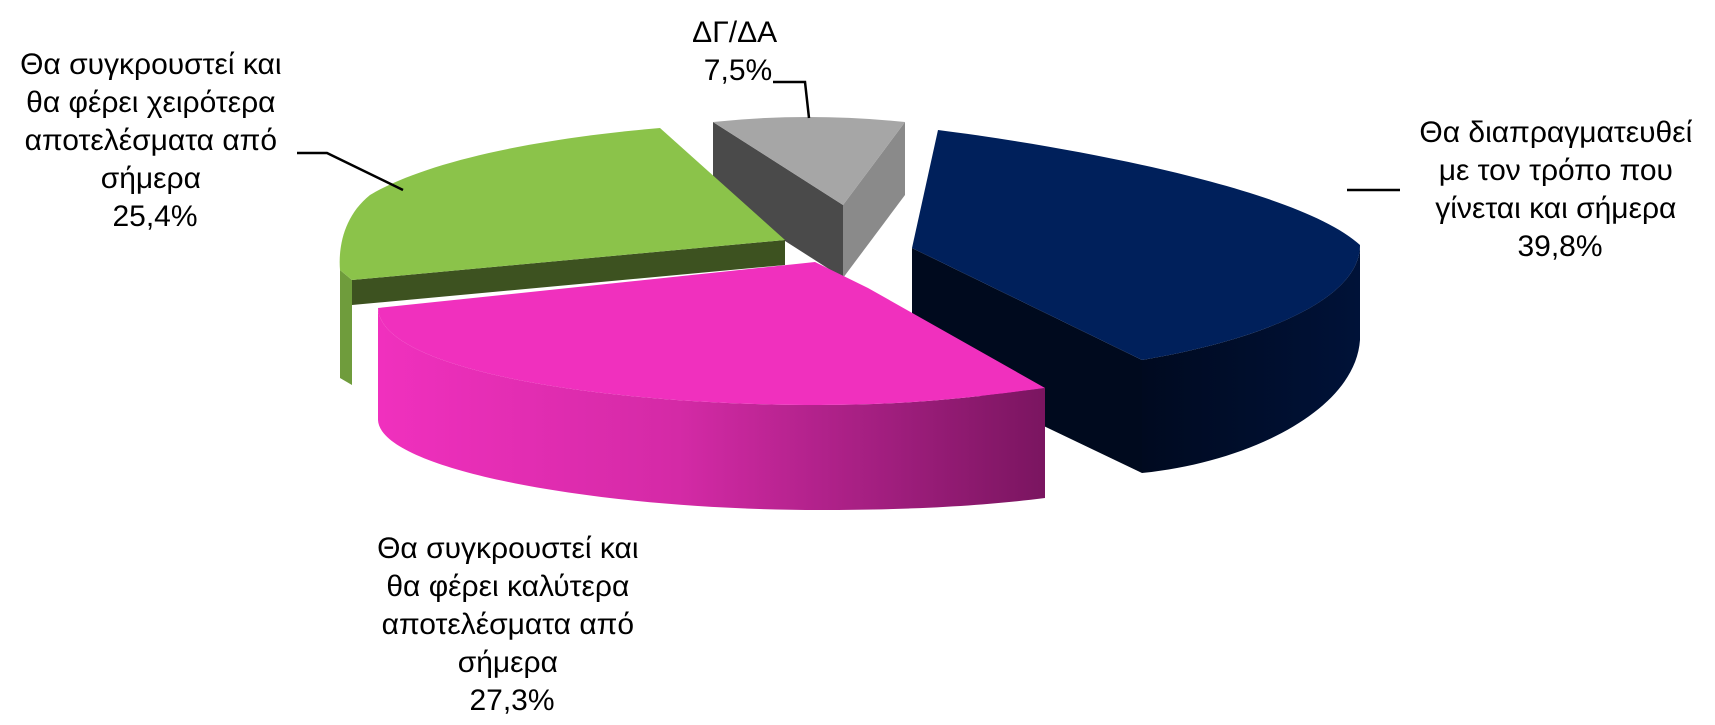 The width and height of the screenshot is (1715, 725). I want to click on slice-dkna-side-left, so click(778, 200).